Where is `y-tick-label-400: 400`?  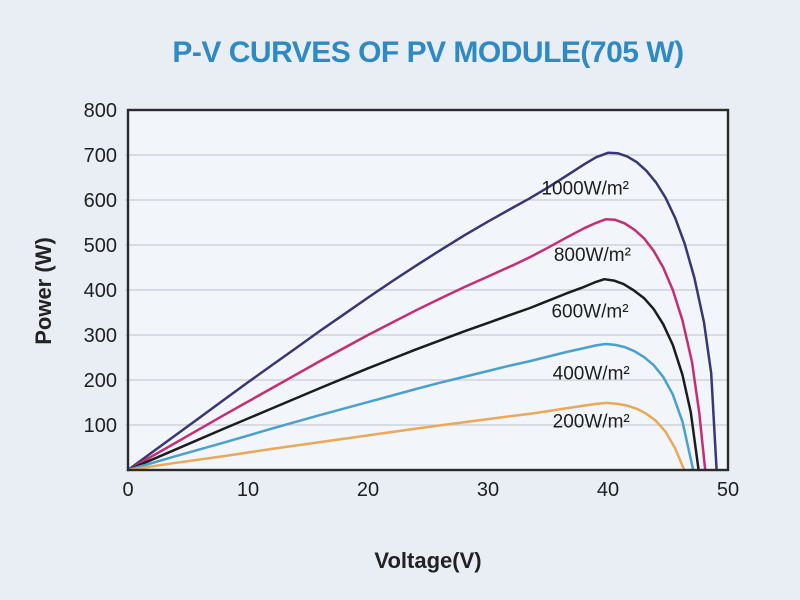
y-tick-label-400: 400 is located at coordinates (100, 291).